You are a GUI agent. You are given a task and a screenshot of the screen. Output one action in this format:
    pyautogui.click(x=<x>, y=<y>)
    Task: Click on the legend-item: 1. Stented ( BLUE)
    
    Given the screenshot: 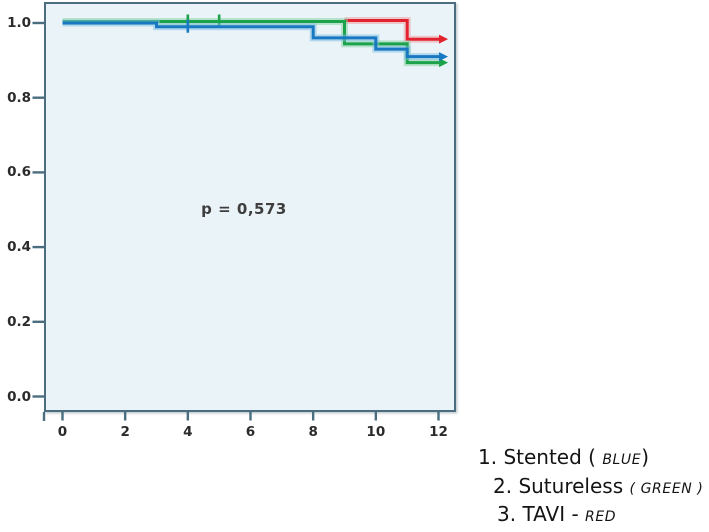 What is the action you would take?
    pyautogui.click(x=590, y=457)
    